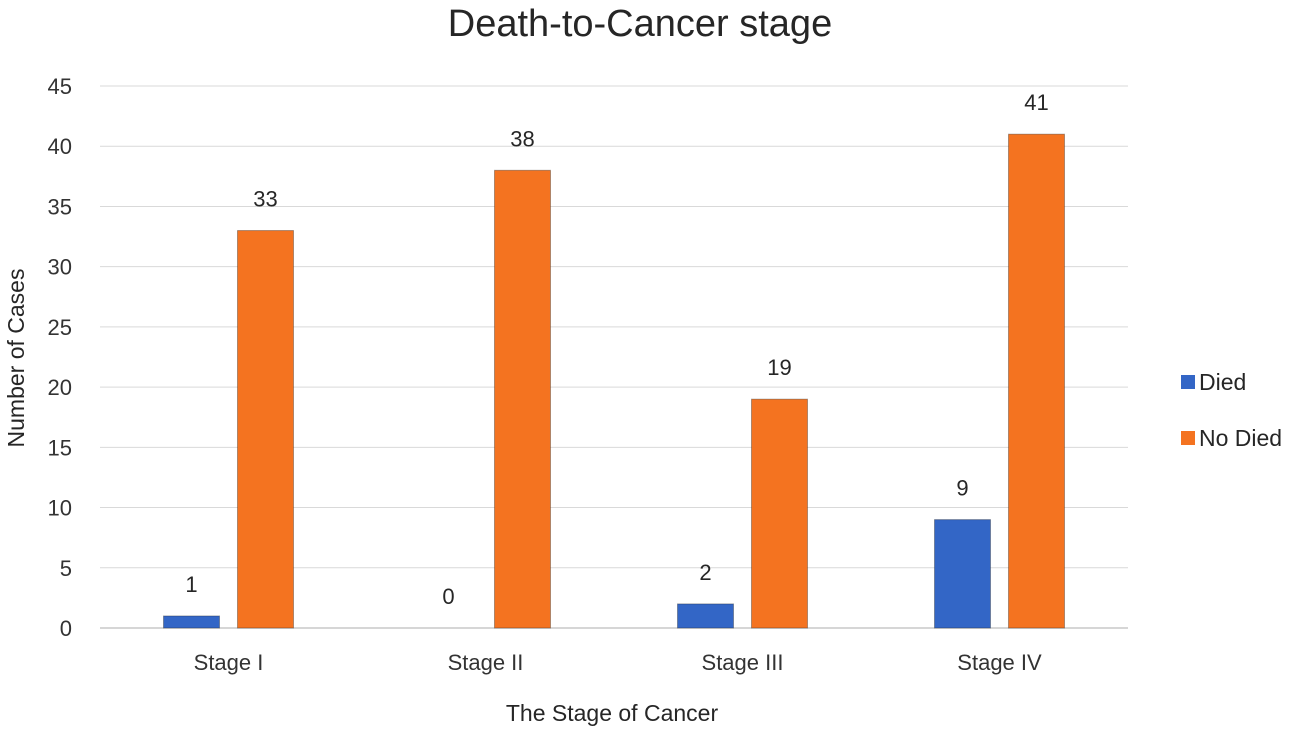 This screenshot has height=731, width=1299. Describe the element at coordinates (60, 206) in the screenshot. I see `y-tick-label: 35` at that location.